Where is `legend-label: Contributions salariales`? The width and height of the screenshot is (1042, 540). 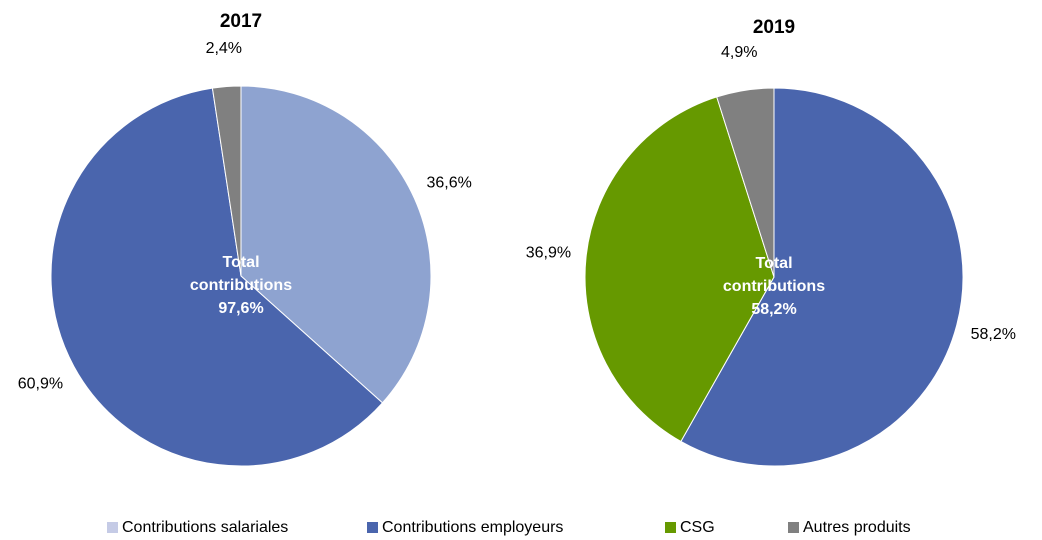 legend-label: Contributions salariales is located at coordinates (205, 527).